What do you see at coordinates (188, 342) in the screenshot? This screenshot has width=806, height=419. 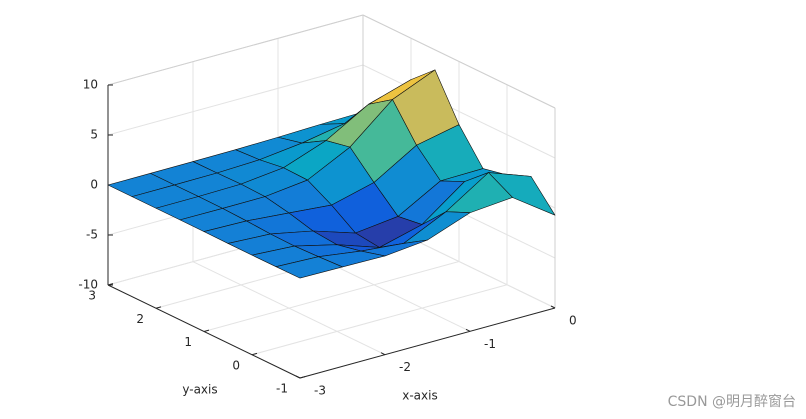 I see `y-tick-label: 1` at bounding box center [188, 342].